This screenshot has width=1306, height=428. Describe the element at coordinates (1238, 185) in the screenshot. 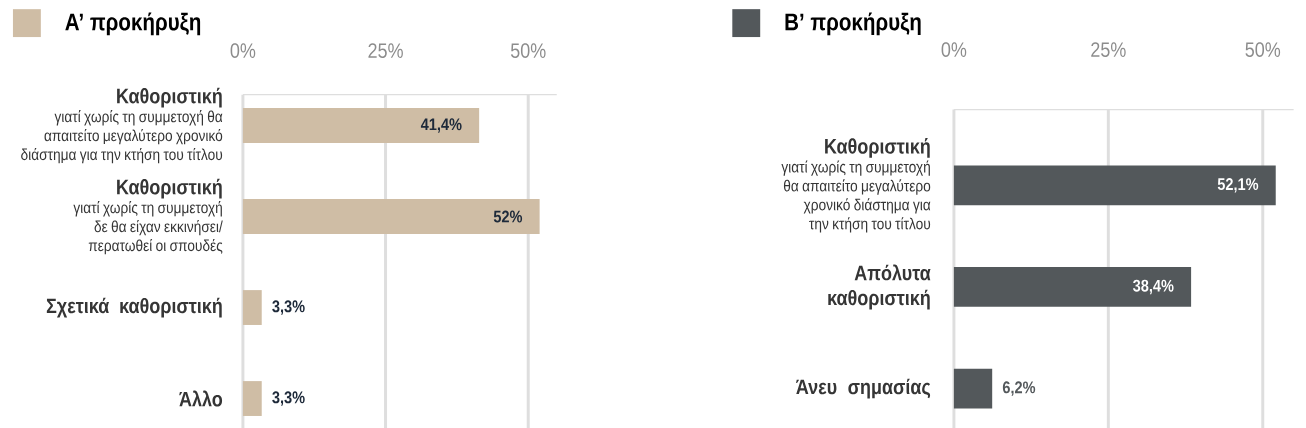

I see `data-label: 52,1%` at that location.